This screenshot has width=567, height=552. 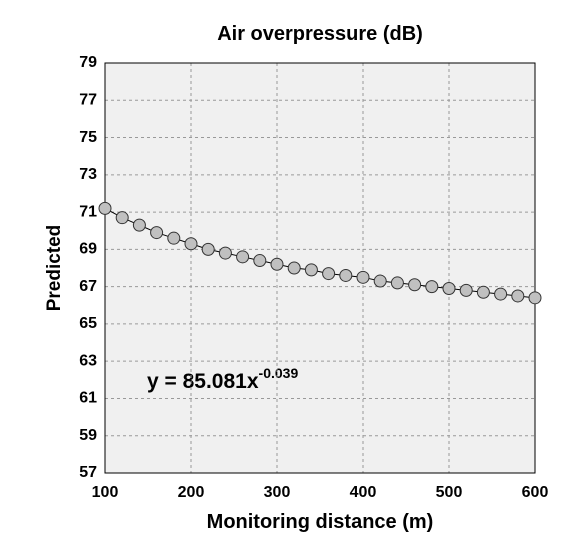 What do you see at coordinates (88, 137) in the screenshot?
I see `y-tick-label: 75` at bounding box center [88, 137].